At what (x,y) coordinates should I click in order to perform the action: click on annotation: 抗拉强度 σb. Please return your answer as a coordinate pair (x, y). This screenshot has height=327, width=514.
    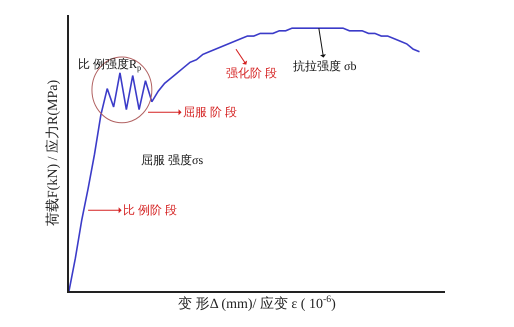
    Looking at the image, I should click on (324, 66).